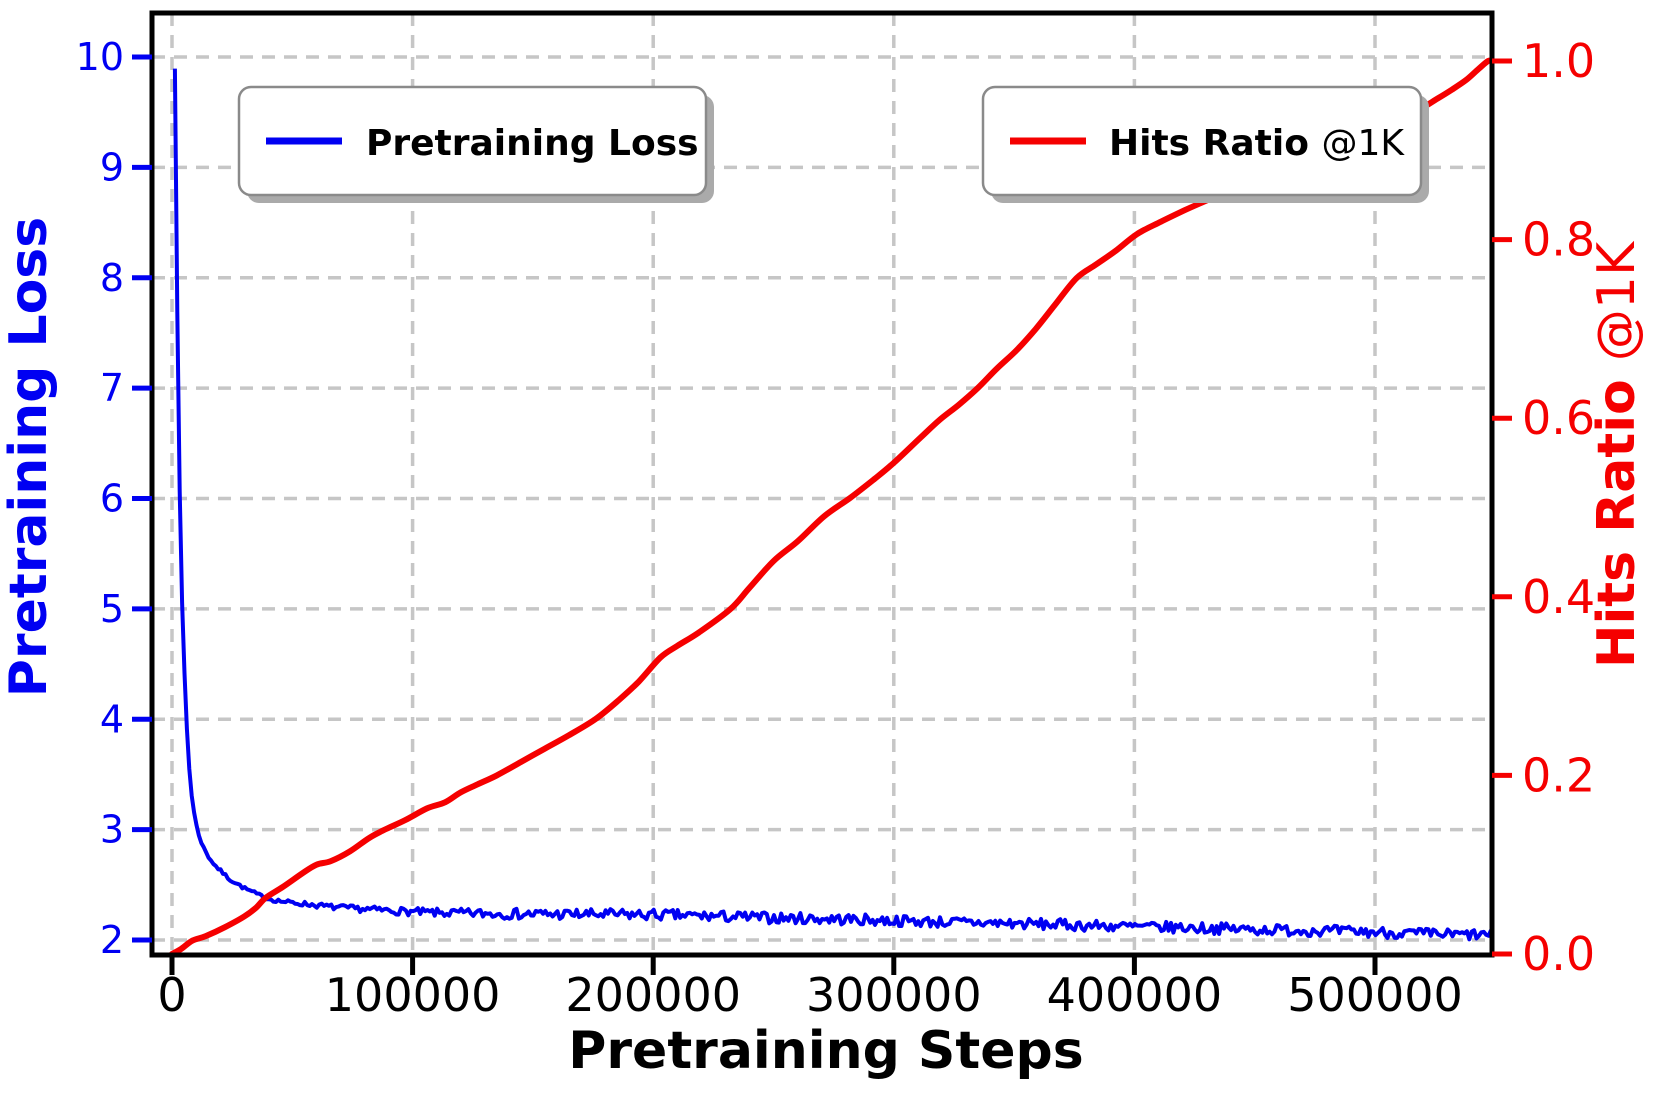 Image resolution: width=1661 pixels, height=1094 pixels. I want to click on x-axis-title: Pretraining Steps, so click(825, 1051).